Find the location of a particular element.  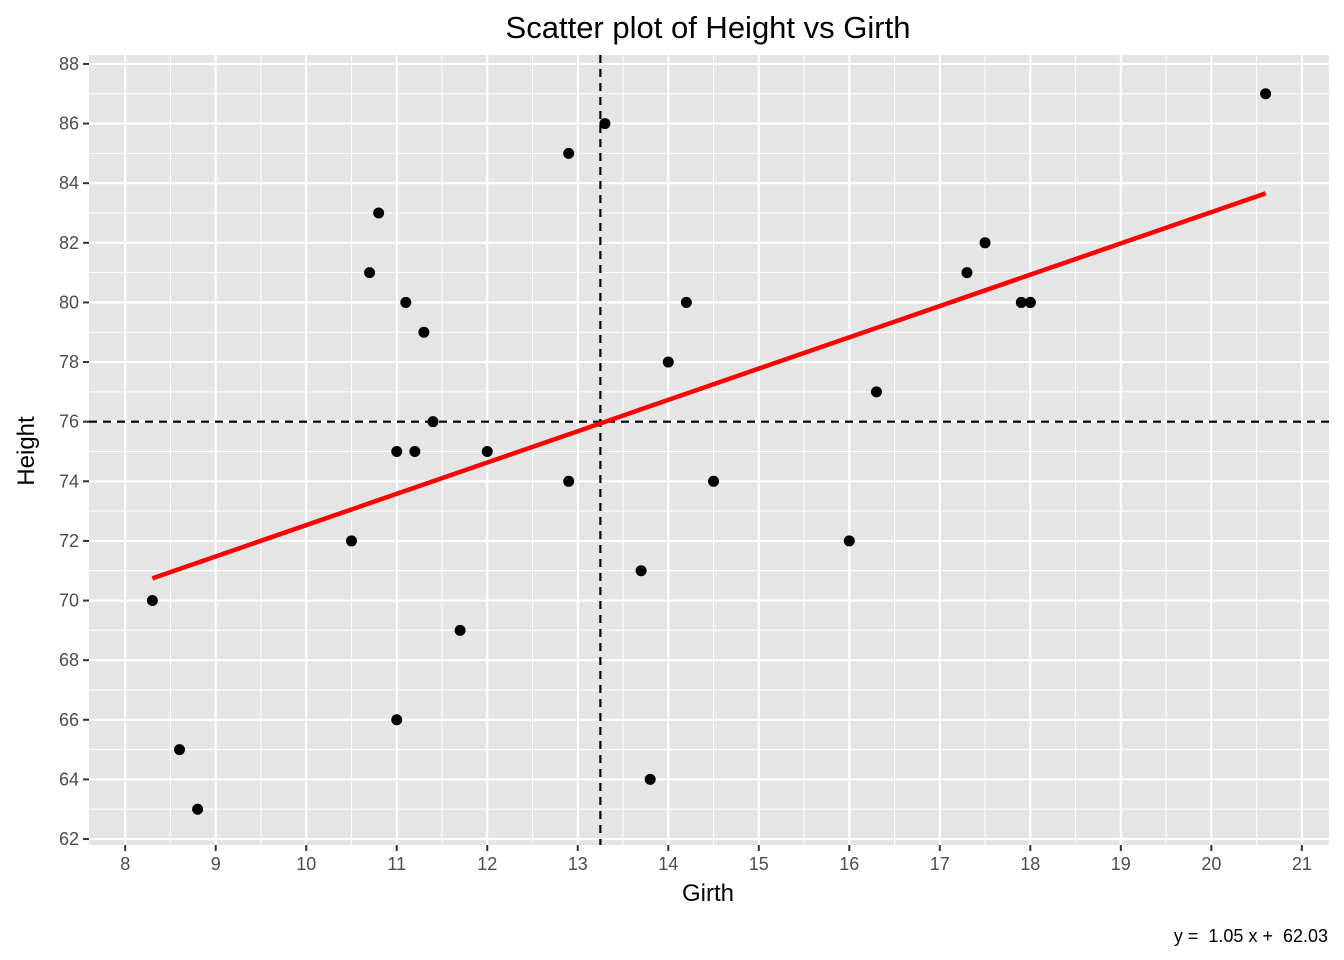

x-tick-label: 21 is located at coordinates (1302, 864).